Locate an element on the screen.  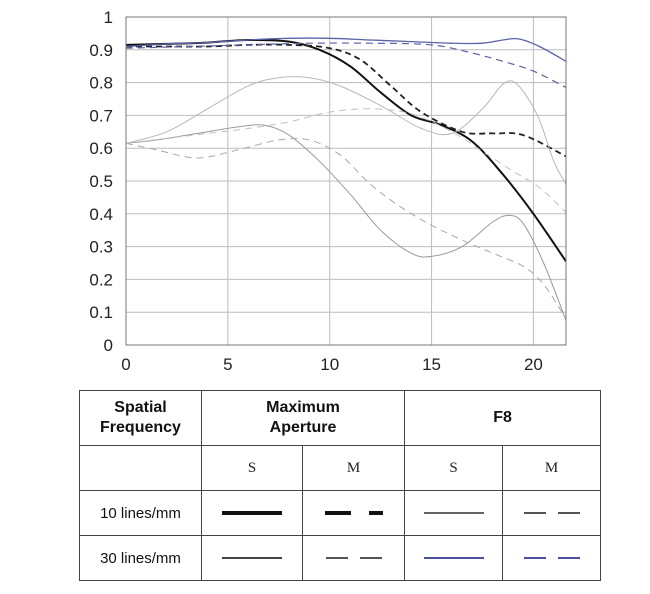
swatch-max-10-s is located at coordinates (252, 513).